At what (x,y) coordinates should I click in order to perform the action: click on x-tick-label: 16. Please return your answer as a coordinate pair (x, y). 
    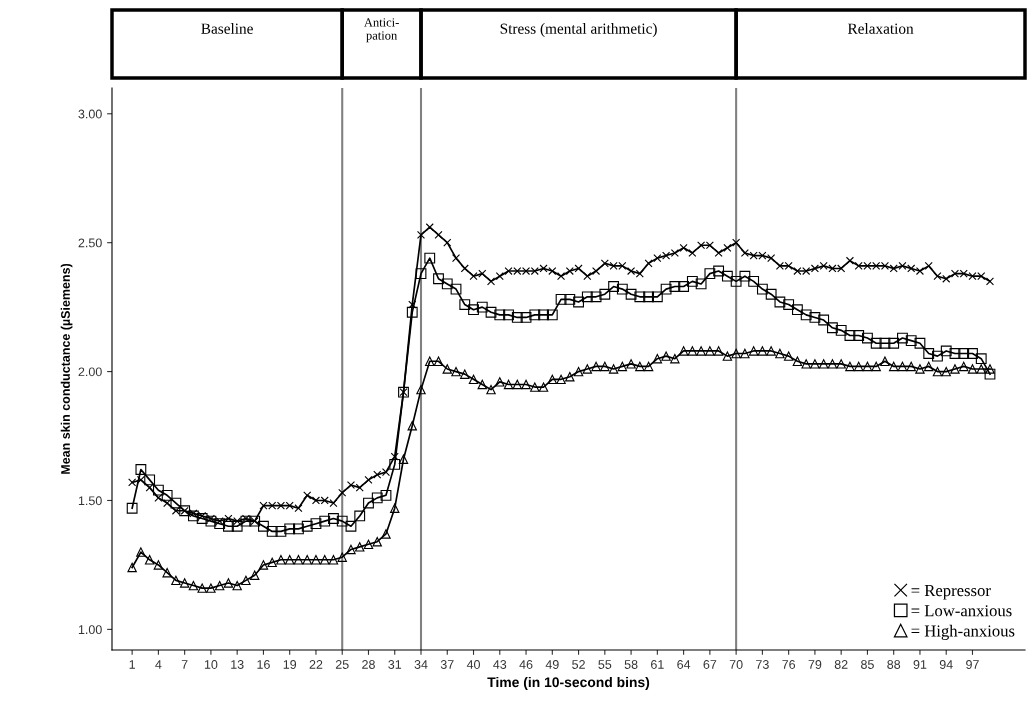
    Looking at the image, I should click on (263, 664).